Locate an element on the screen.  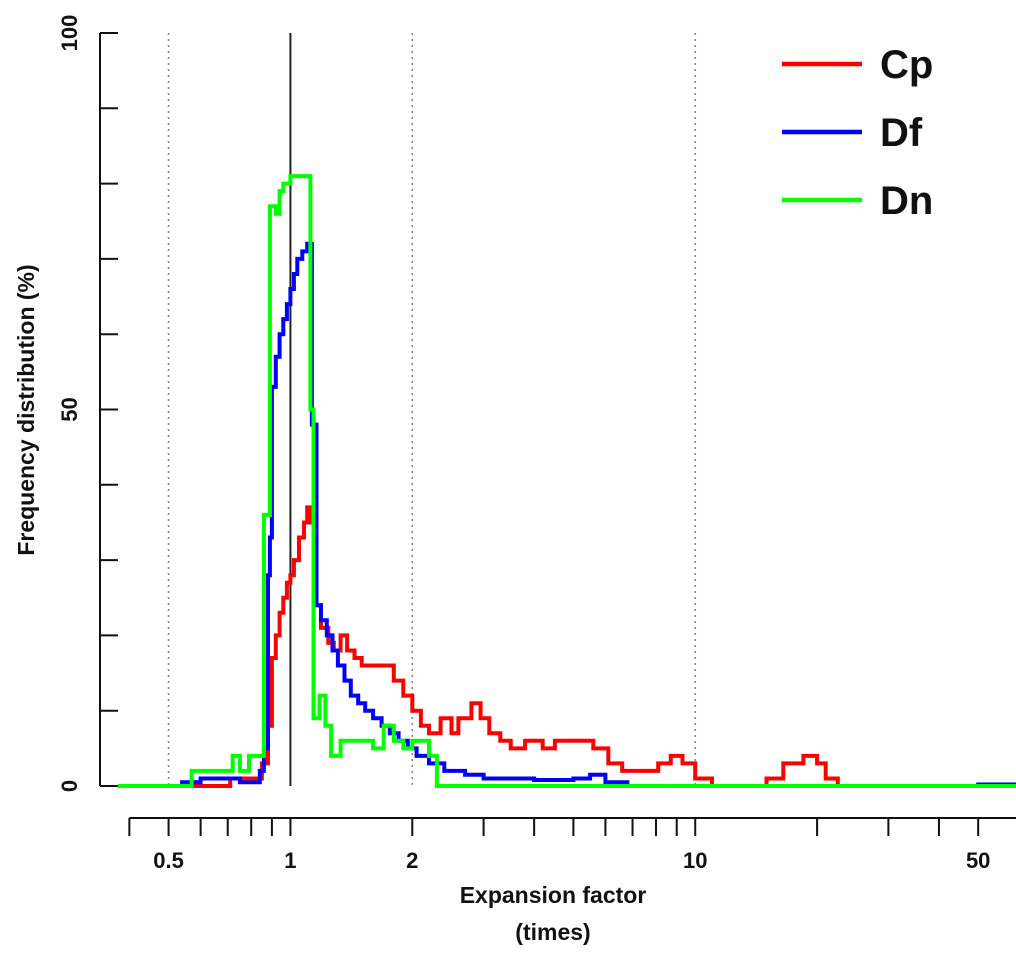
legend: Cp Df Dn is located at coordinates (857, 133).